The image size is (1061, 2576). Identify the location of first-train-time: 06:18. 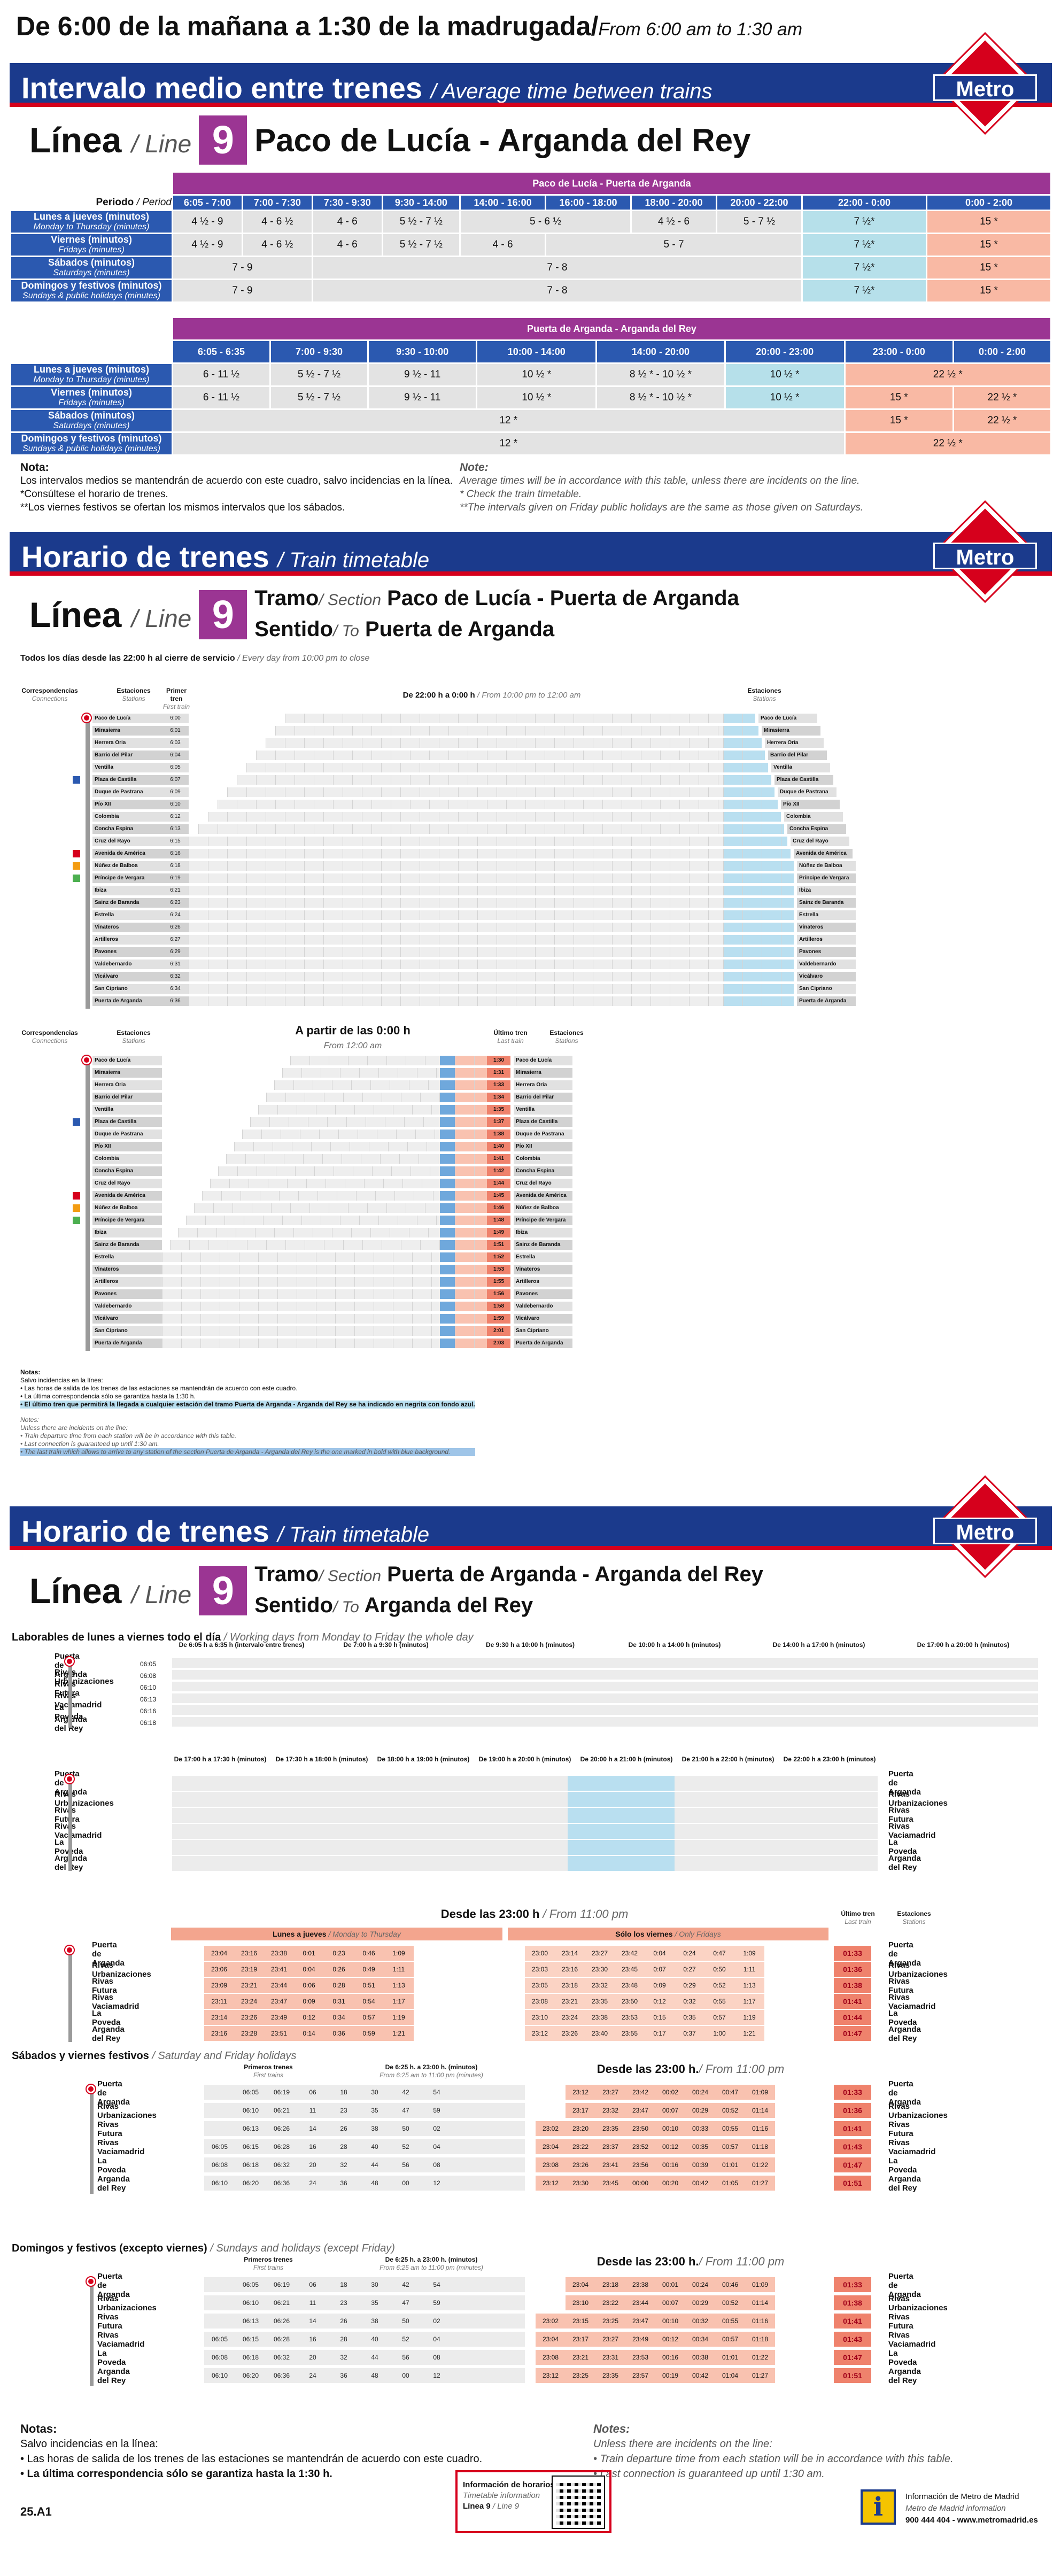
(148, 1723).